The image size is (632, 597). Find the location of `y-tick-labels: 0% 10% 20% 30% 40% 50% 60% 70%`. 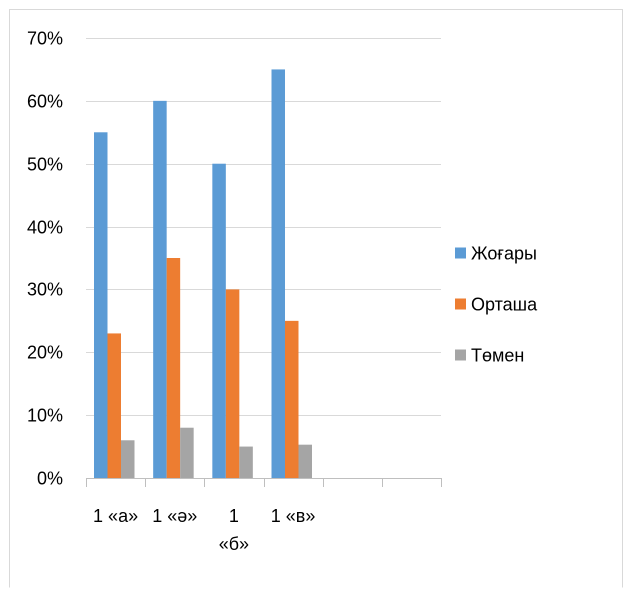

y-tick-labels: 0% 10% 20% 30% 40% 50% 60% 70% is located at coordinates (45, 259).